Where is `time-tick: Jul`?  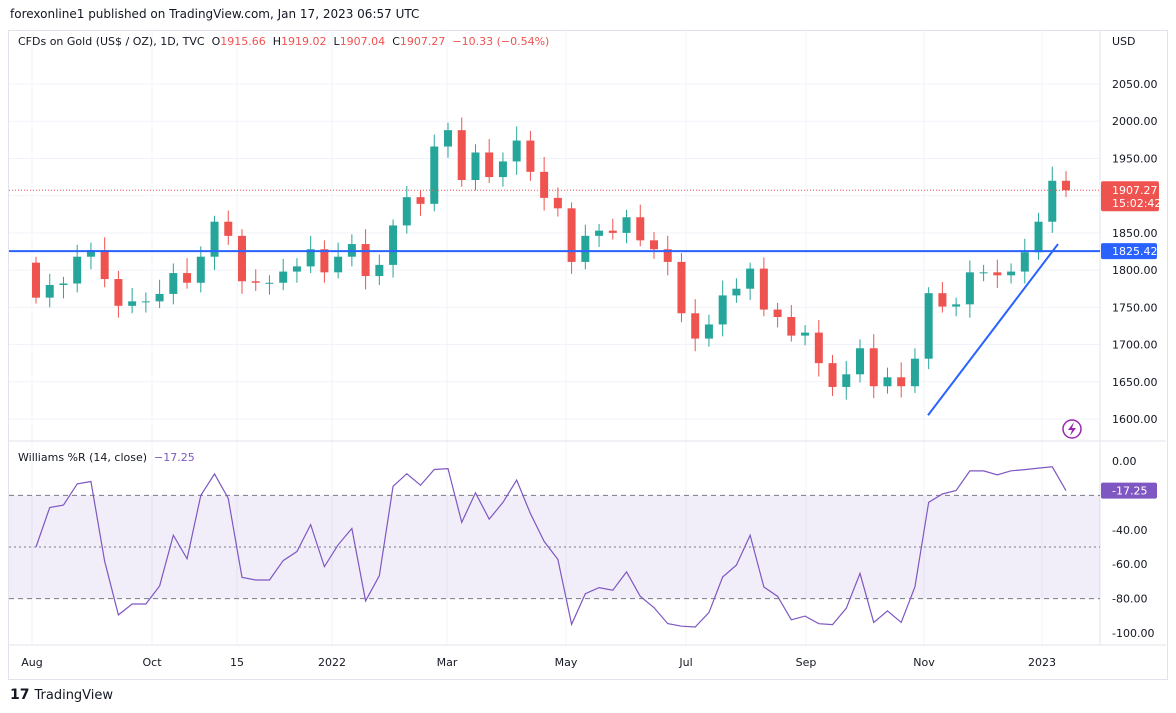
time-tick: Jul is located at coordinates (685, 662).